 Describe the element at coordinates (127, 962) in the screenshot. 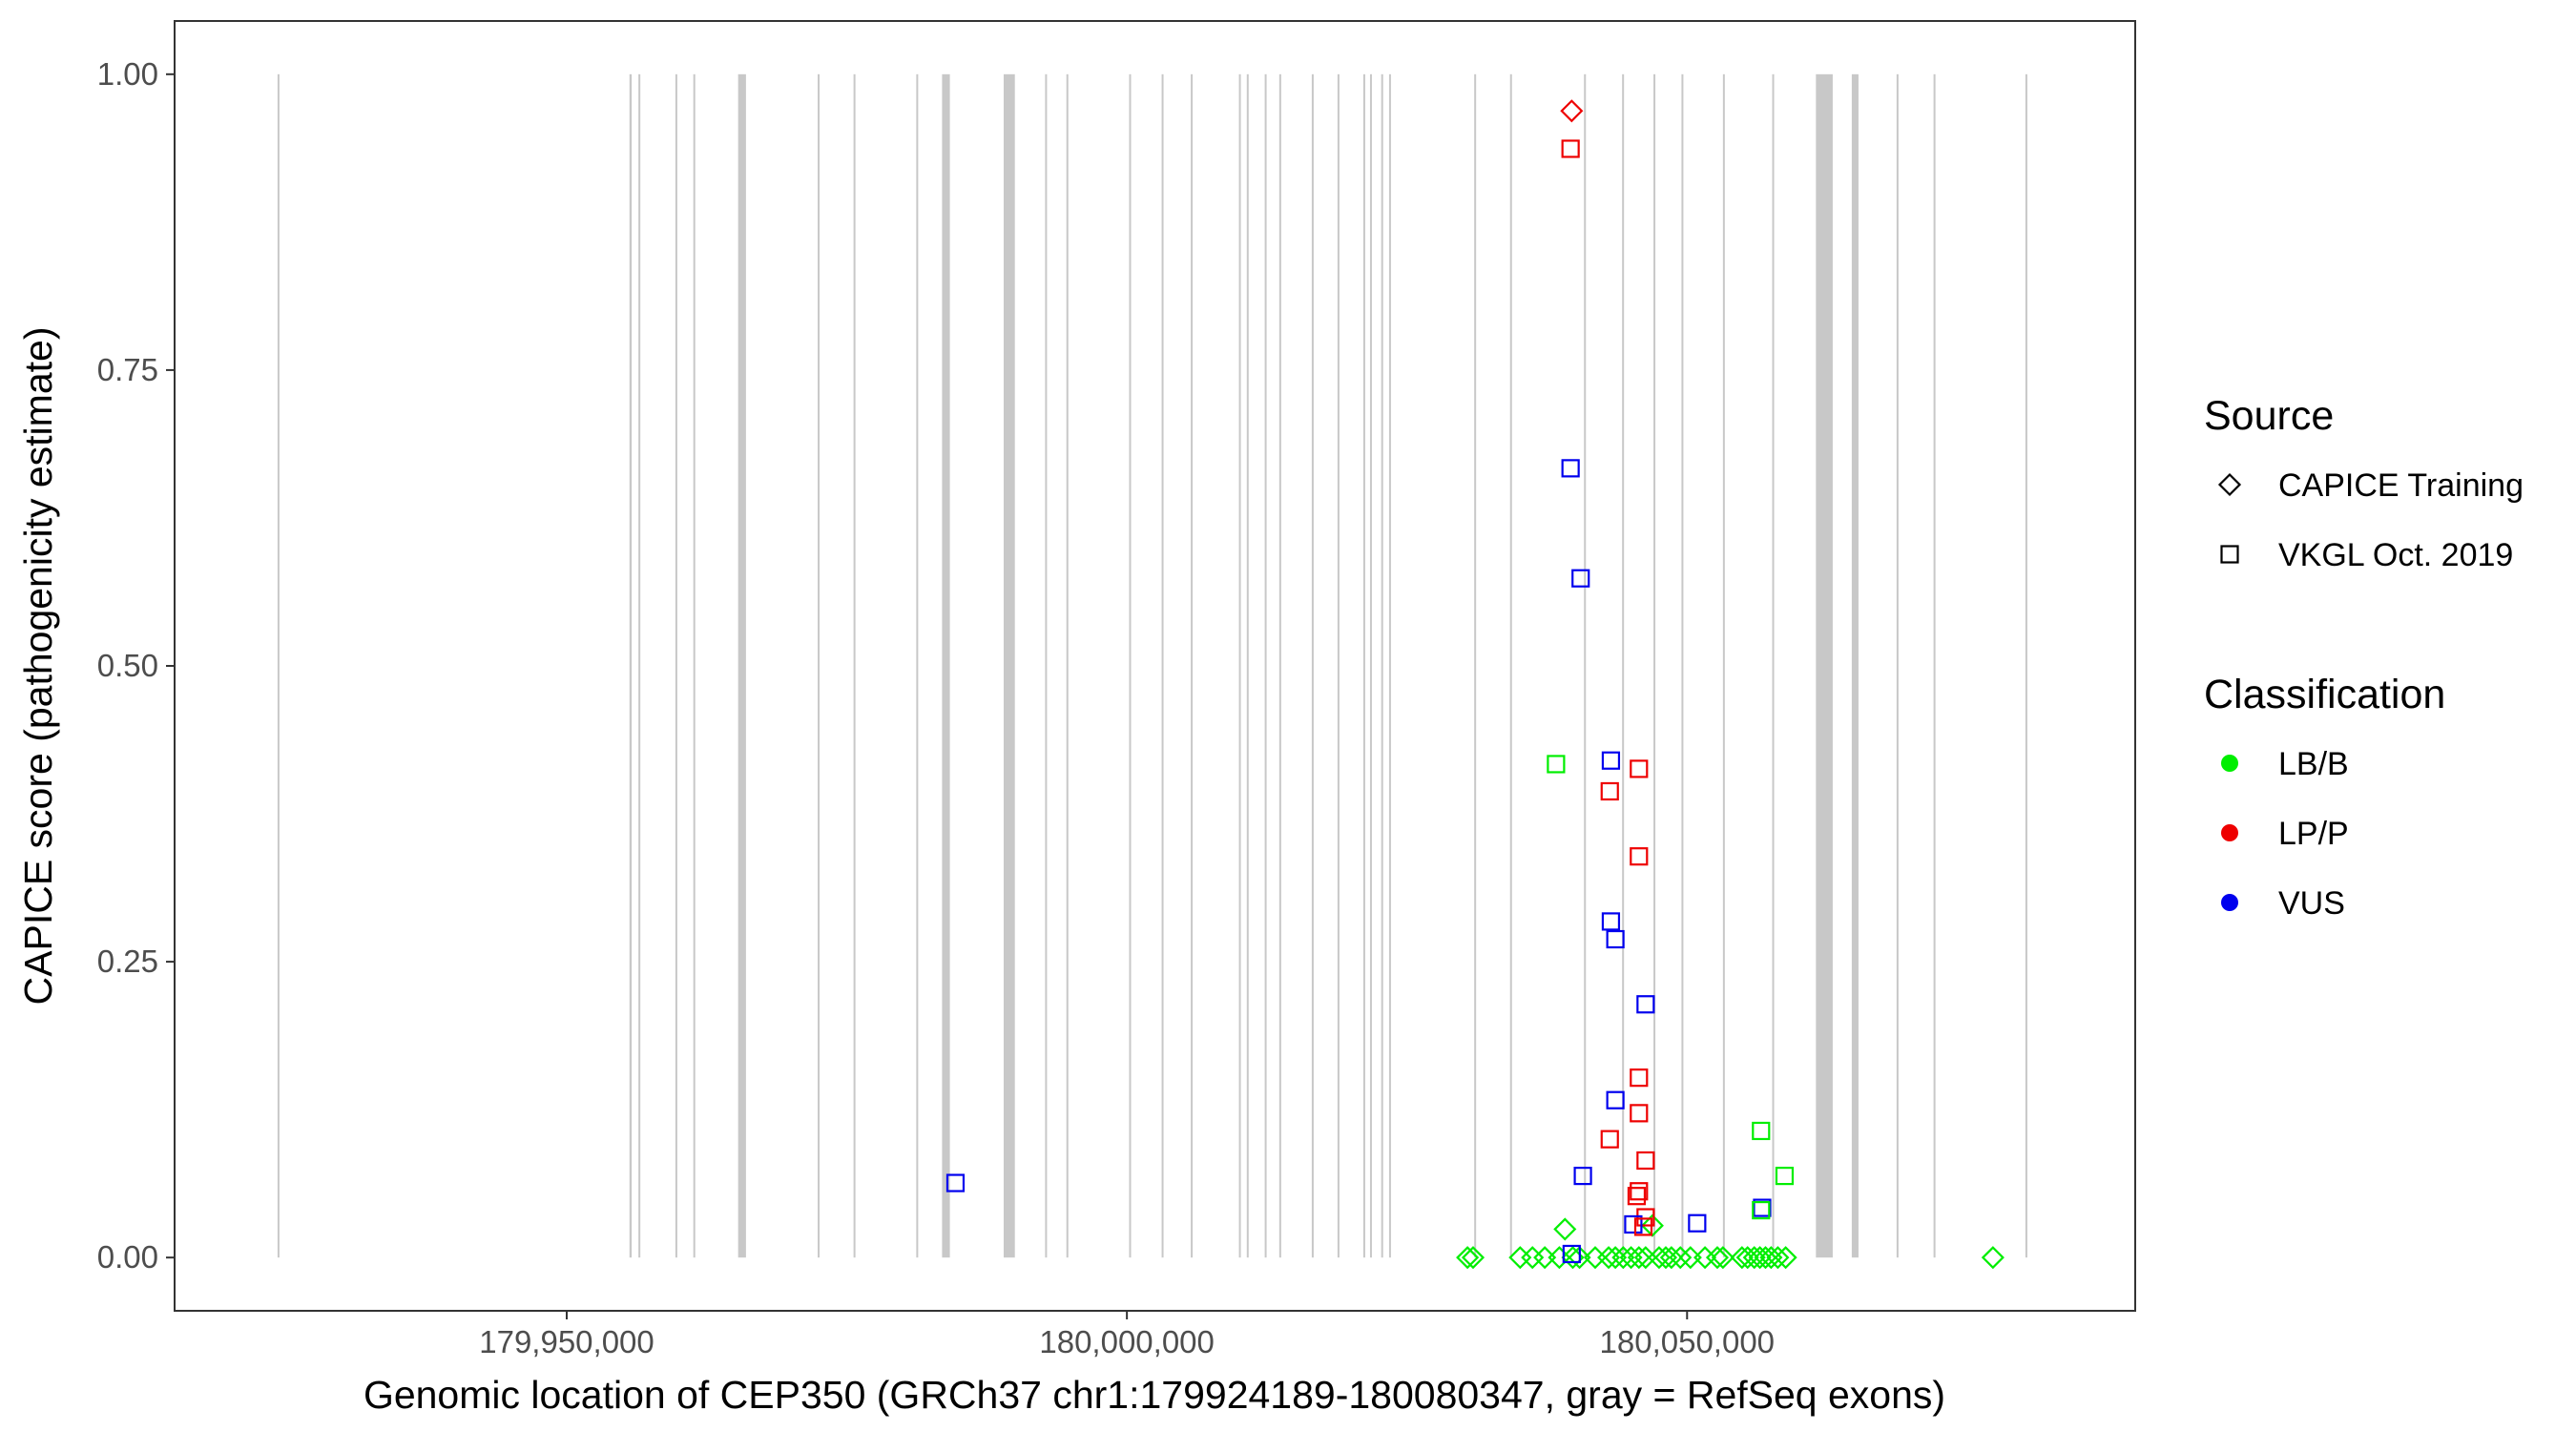

I see `y-tick-label: 0.25` at that location.